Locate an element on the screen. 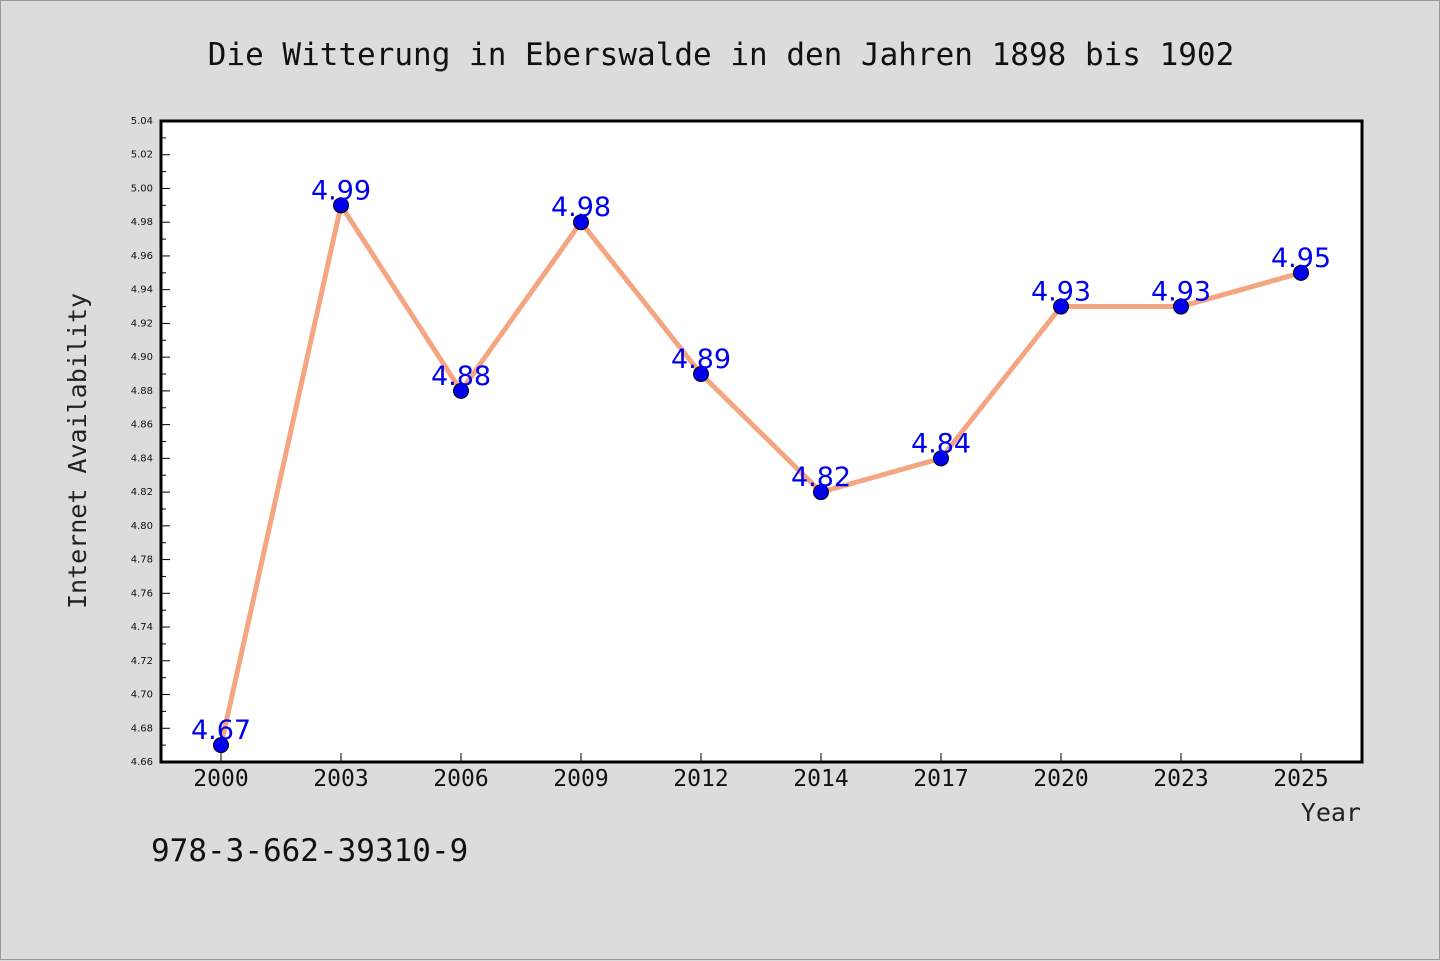  x-tick-label: 2012 is located at coordinates (700, 779).